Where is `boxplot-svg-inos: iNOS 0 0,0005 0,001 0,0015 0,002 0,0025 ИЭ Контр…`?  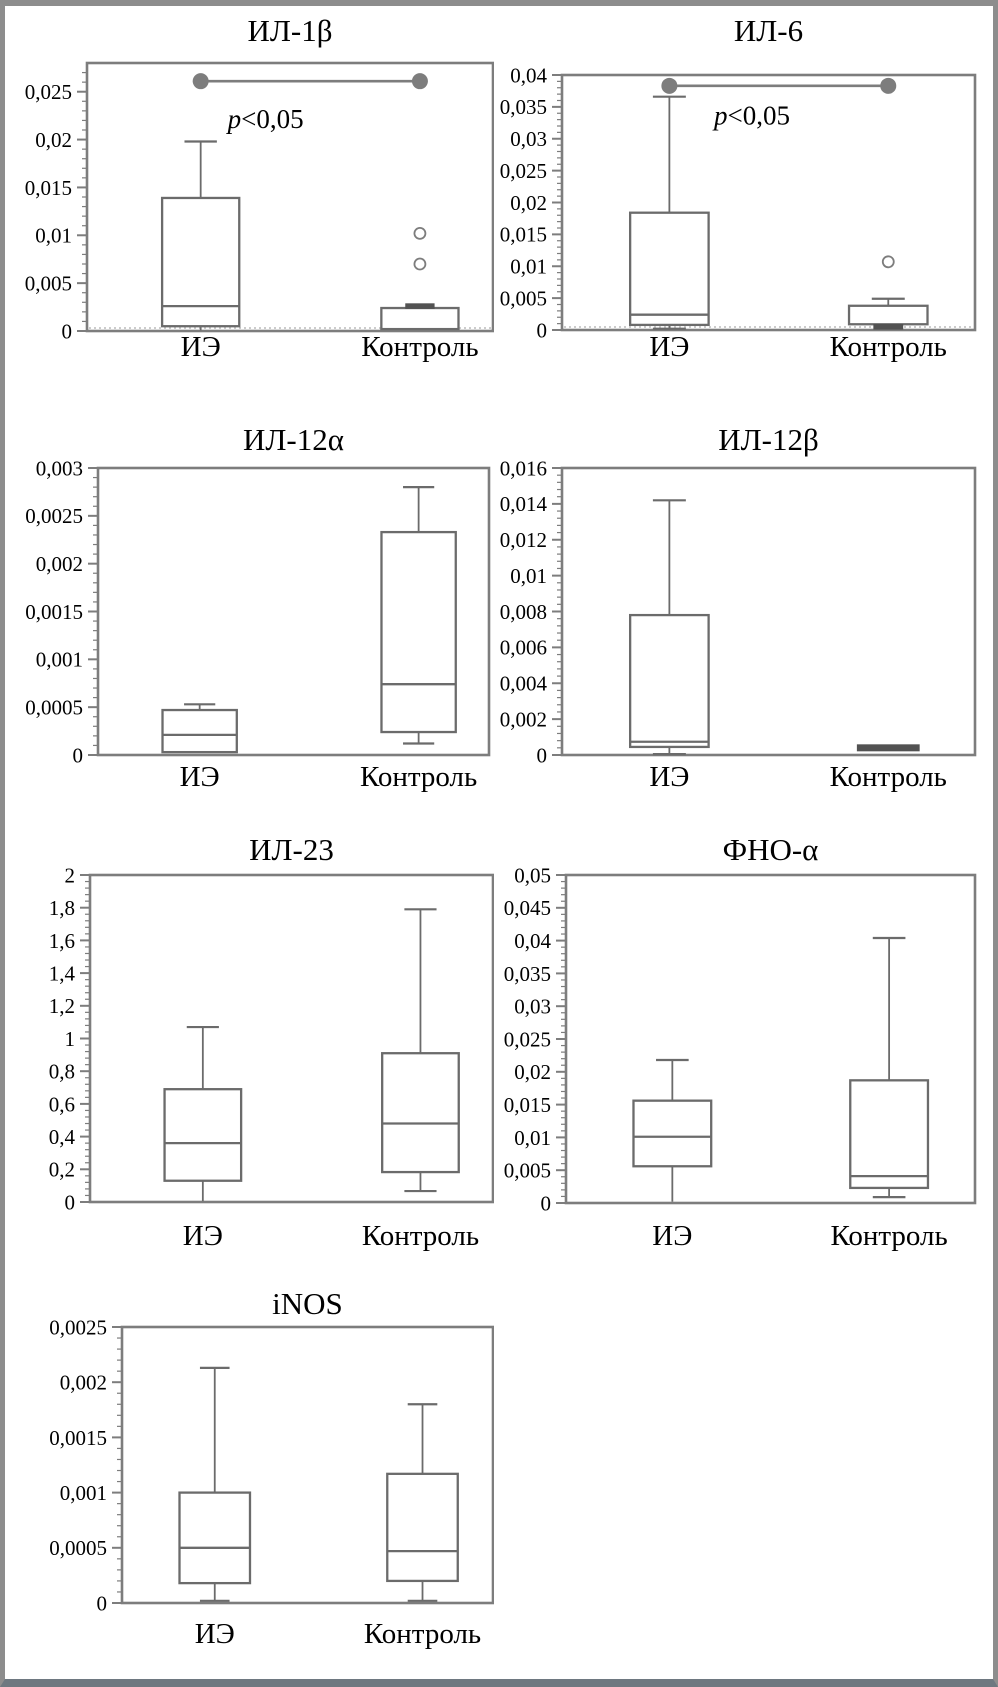 boxplot-svg-inos: iNOS 0 0,0005 0,001 0,0015 0,002 0,0025 ИЭ Контр… is located at coordinates (272, 1468).